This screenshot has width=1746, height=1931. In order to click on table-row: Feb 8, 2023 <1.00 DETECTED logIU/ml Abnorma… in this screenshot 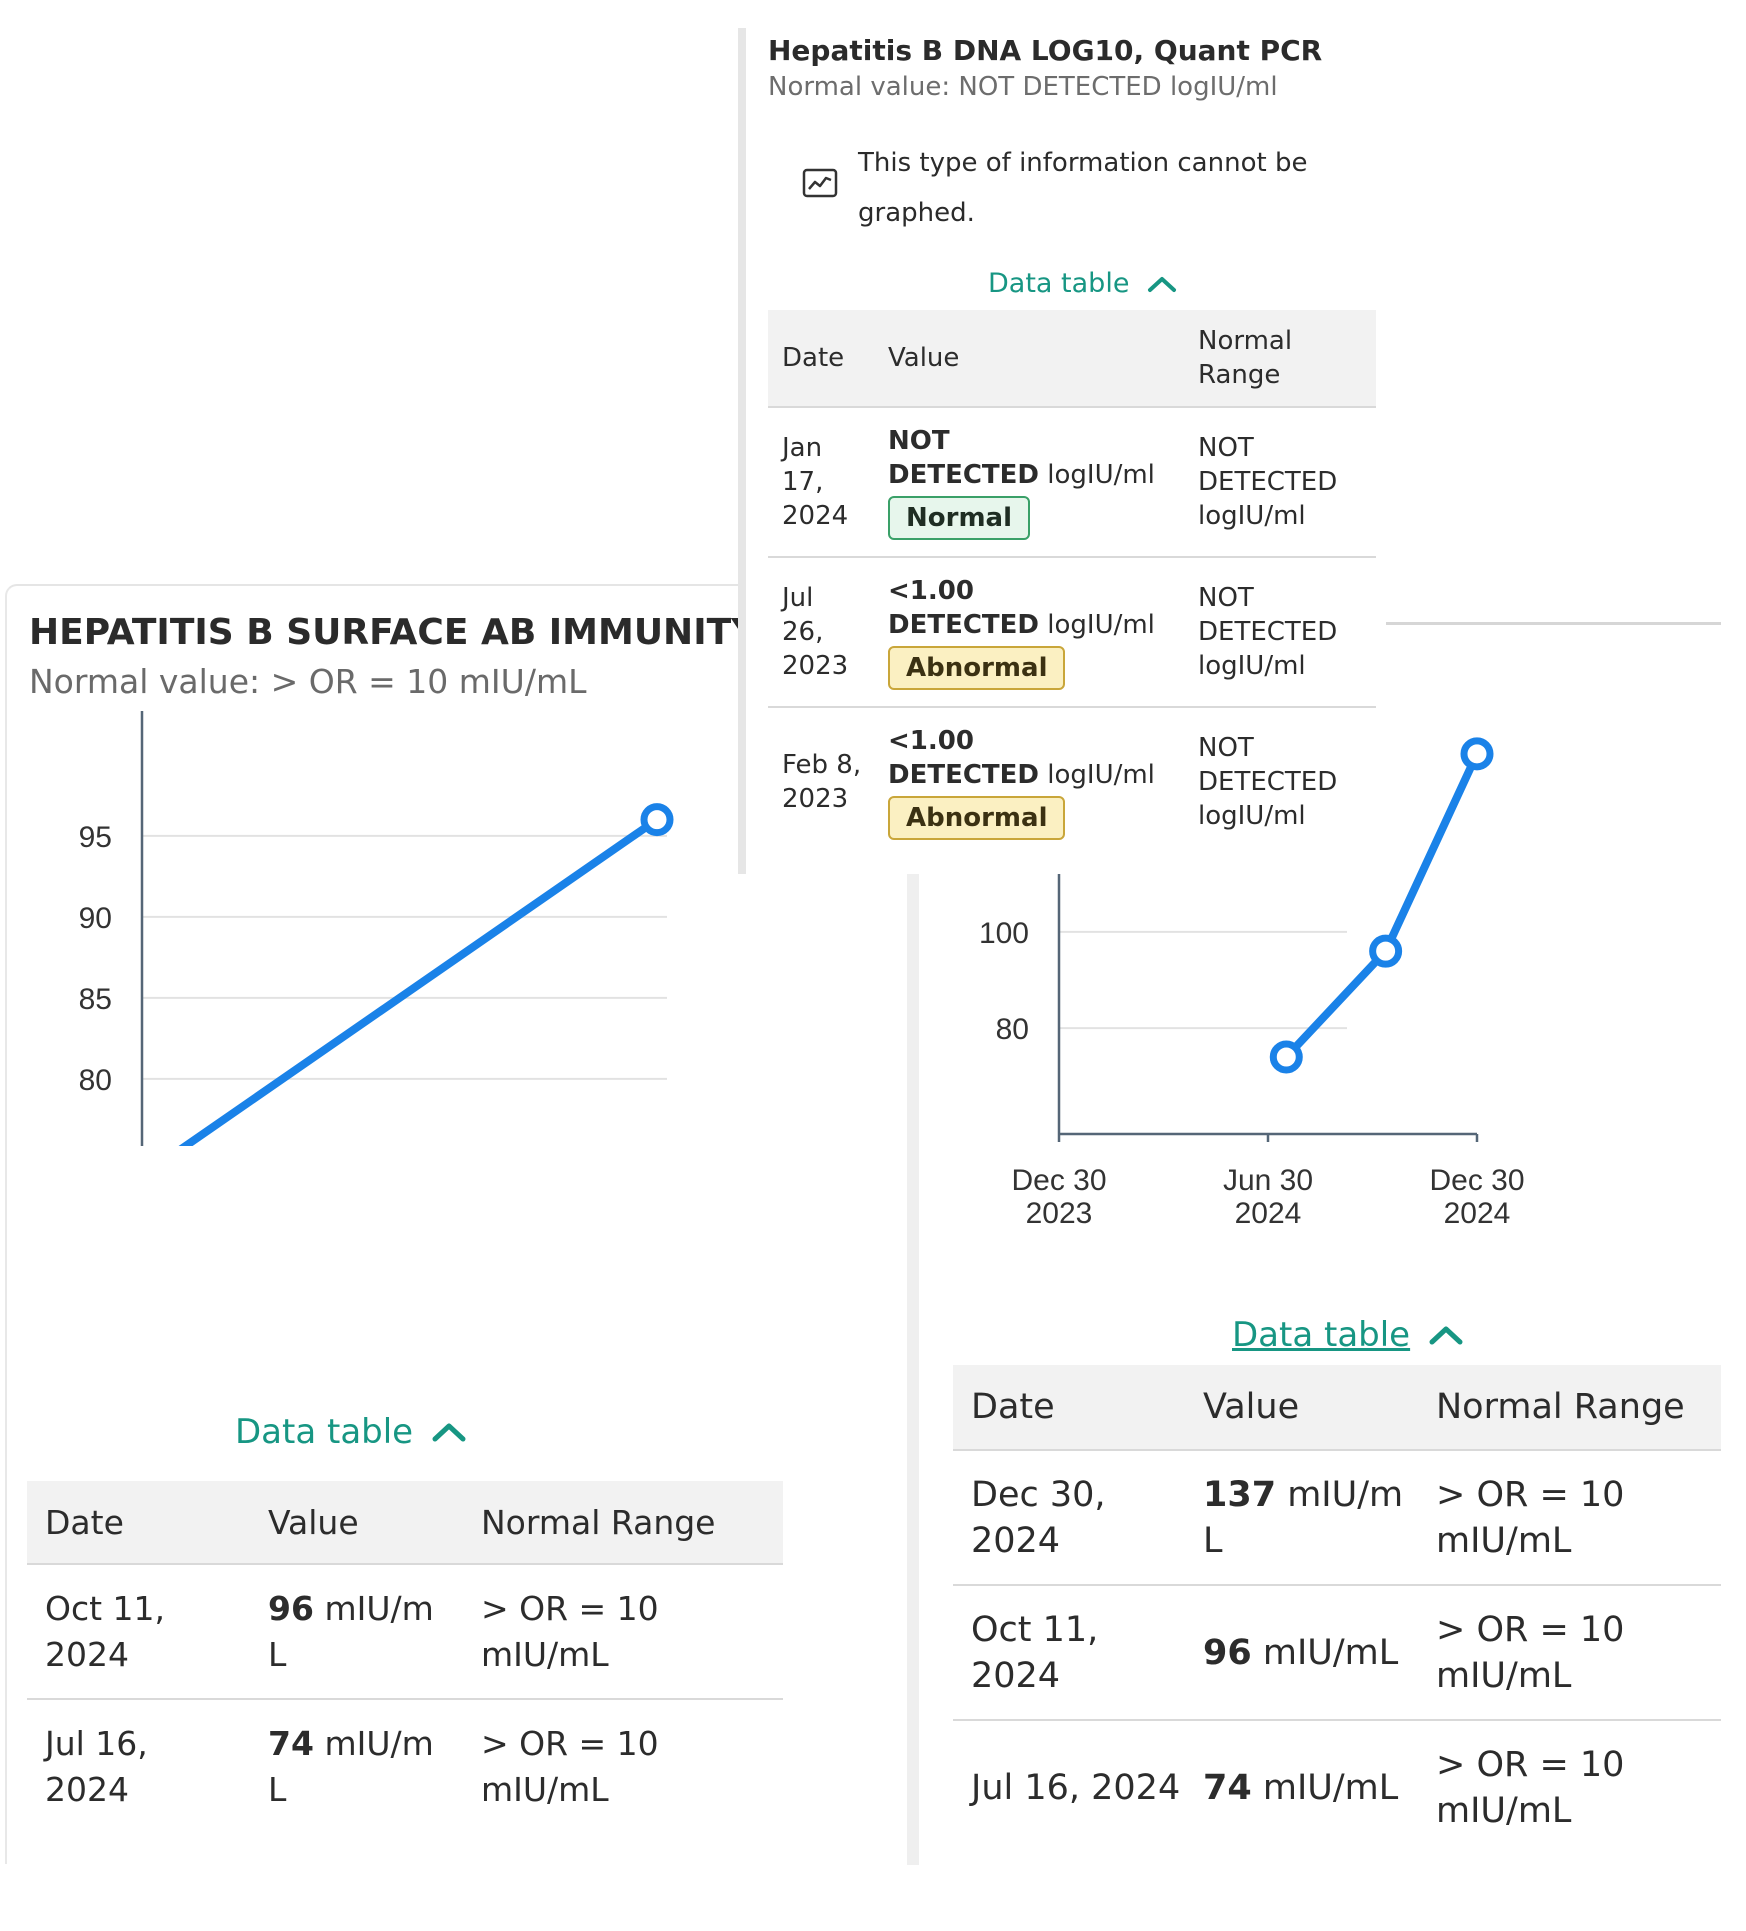, I will do `click(1072, 781)`.